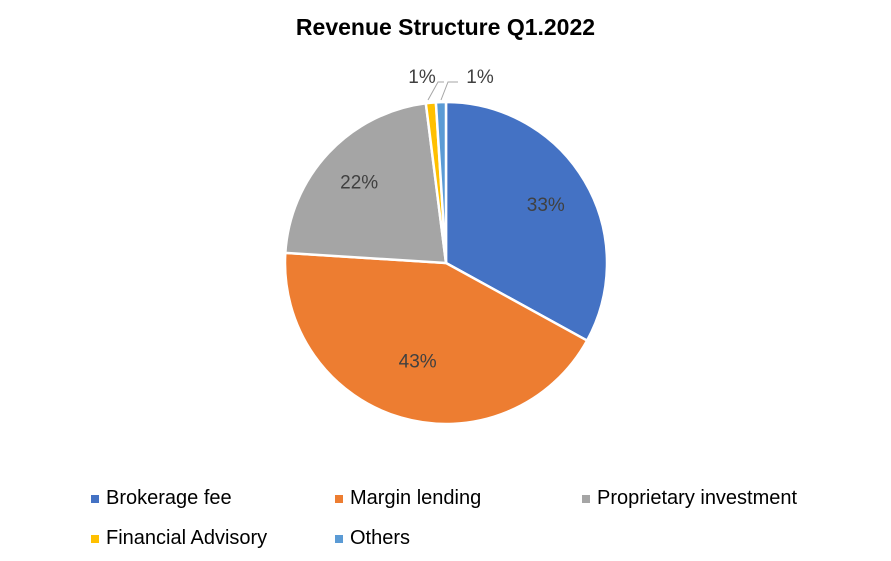 This screenshot has width=891, height=561. What do you see at coordinates (441, 182) in the screenshot?
I see `pie-slice-others` at bounding box center [441, 182].